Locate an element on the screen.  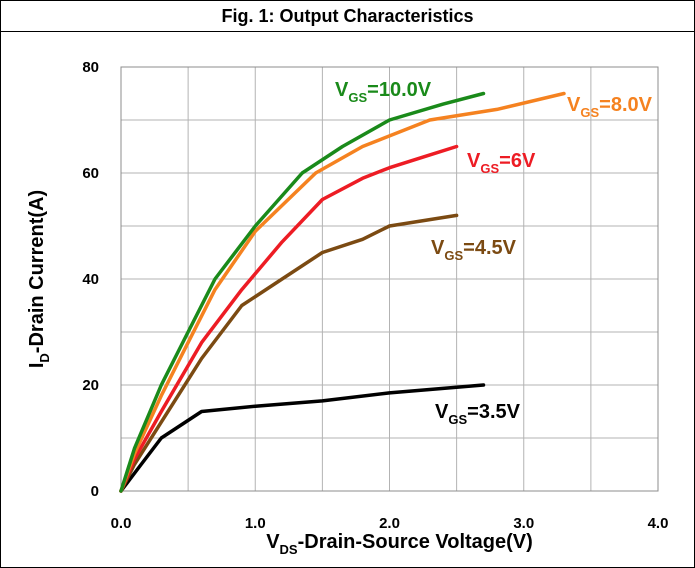
x-tick-label: 3.0 is located at coordinates (523, 523).